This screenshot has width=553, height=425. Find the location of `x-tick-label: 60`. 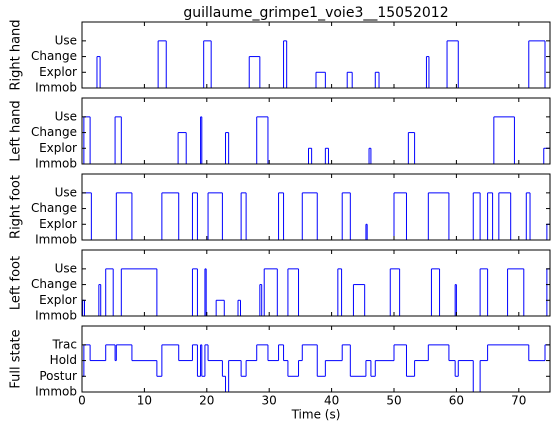

x-tick-label: 60 is located at coordinates (456, 401).